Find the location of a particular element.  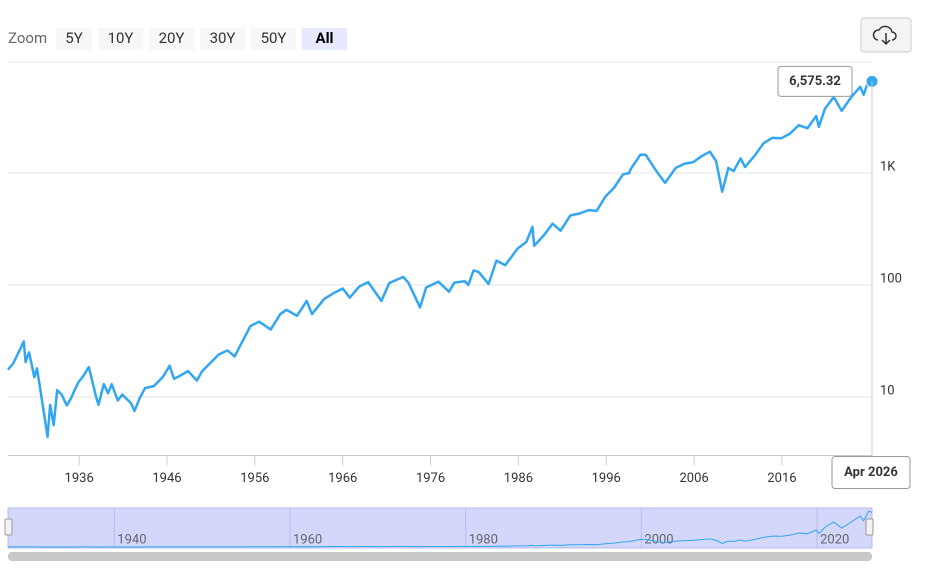

tooltip-value: 6,575.32 is located at coordinates (815, 81).